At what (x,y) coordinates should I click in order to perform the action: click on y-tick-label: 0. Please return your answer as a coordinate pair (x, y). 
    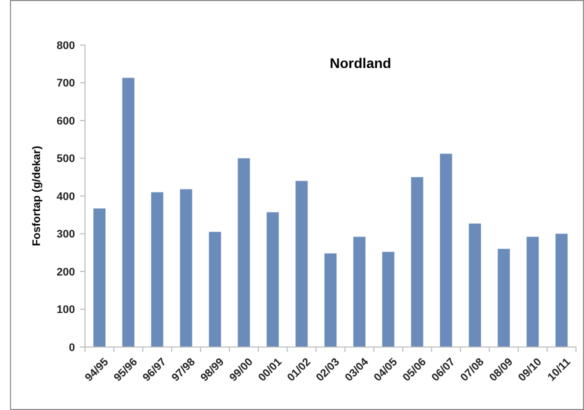
    Looking at the image, I should click on (71, 348).